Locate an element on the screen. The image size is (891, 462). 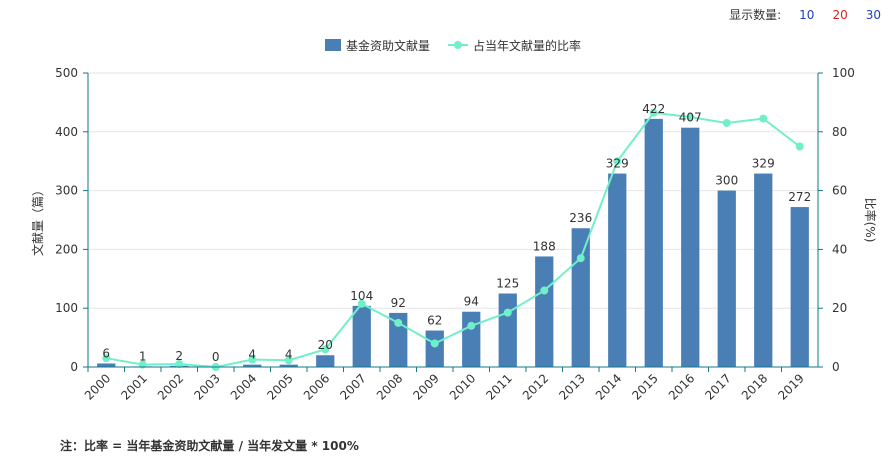
ratio-point-2004 is located at coordinates (252, 359).